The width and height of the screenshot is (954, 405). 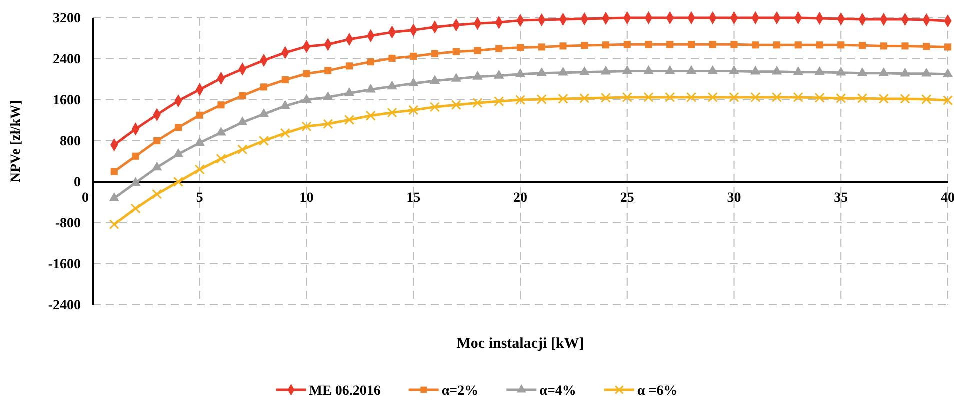 I want to click on x-axis-title: Moc instalacji [kW], so click(x=520, y=344).